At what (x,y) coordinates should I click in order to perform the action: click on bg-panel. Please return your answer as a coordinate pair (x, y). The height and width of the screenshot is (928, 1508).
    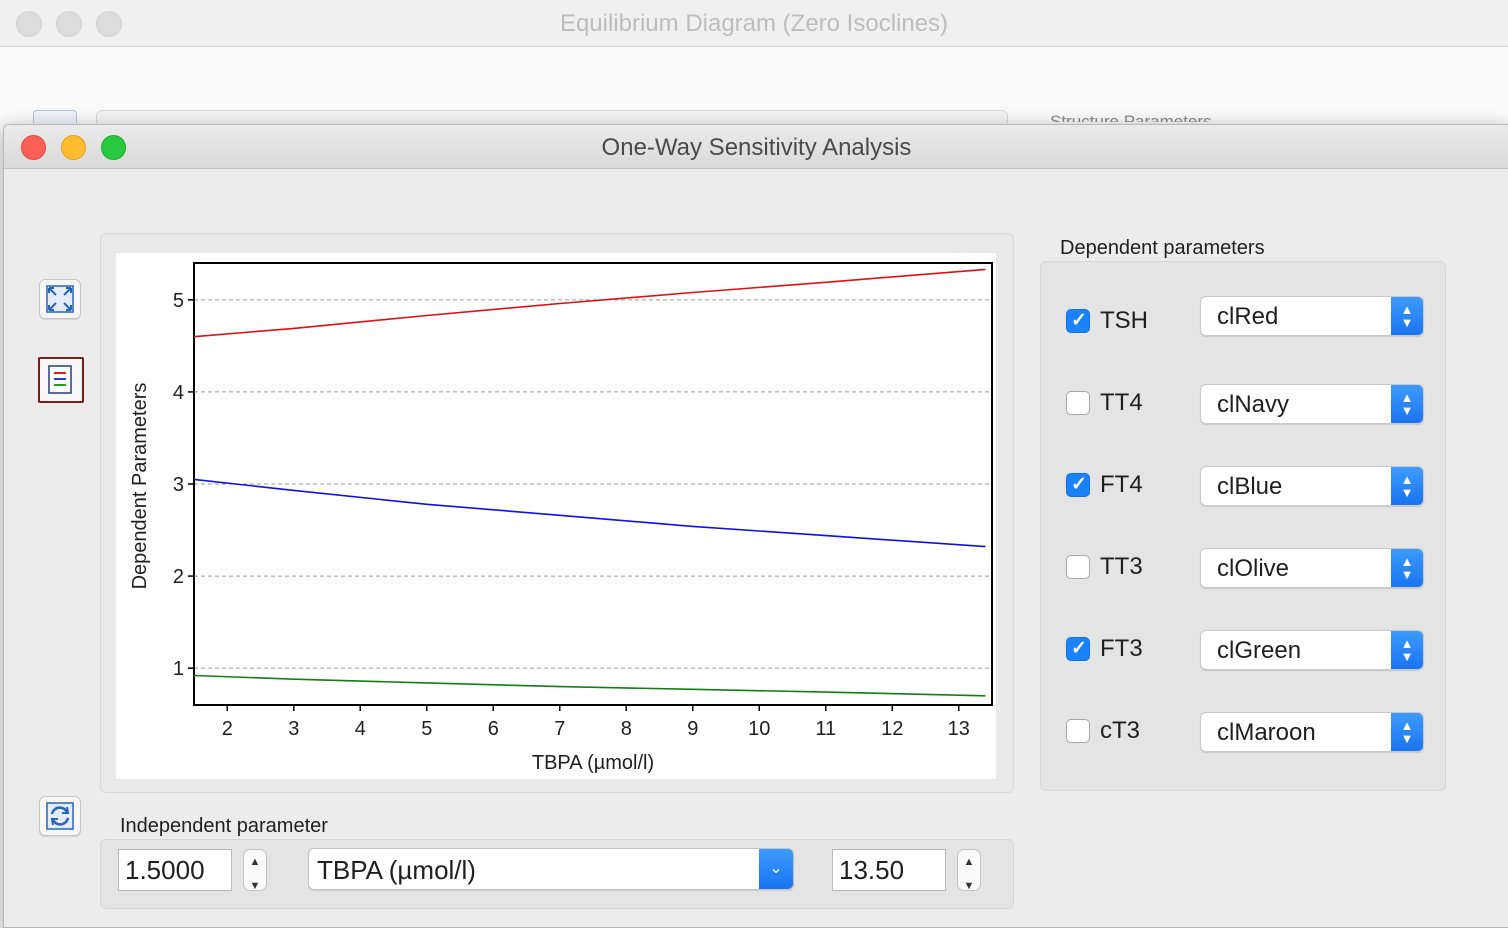
    Looking at the image, I should click on (552, 116).